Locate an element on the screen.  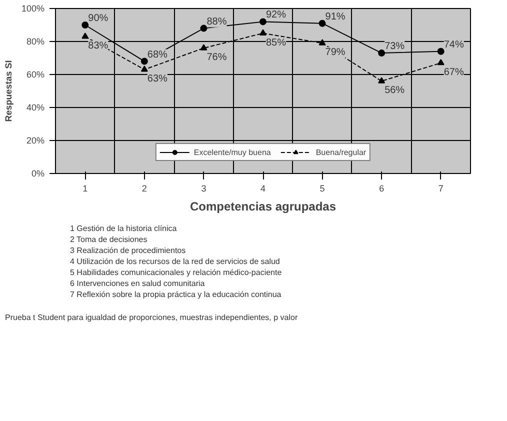
legend-label: Buena/regular is located at coordinates (341, 152).